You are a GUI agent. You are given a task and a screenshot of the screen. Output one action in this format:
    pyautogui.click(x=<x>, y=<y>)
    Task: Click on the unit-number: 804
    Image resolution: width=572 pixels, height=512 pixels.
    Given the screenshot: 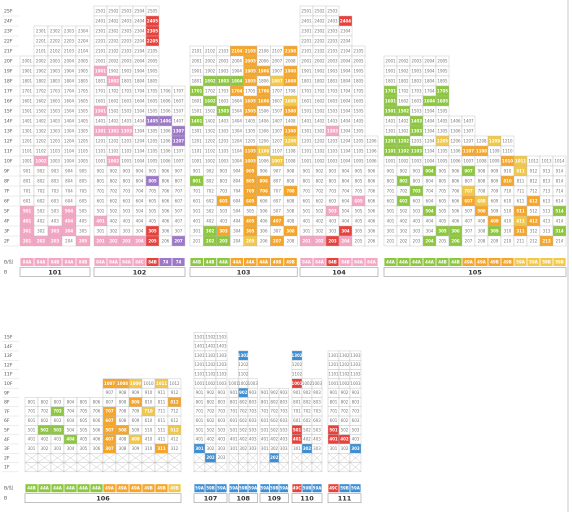 What is the action you would take?
    pyautogui.click(x=71, y=401)
    